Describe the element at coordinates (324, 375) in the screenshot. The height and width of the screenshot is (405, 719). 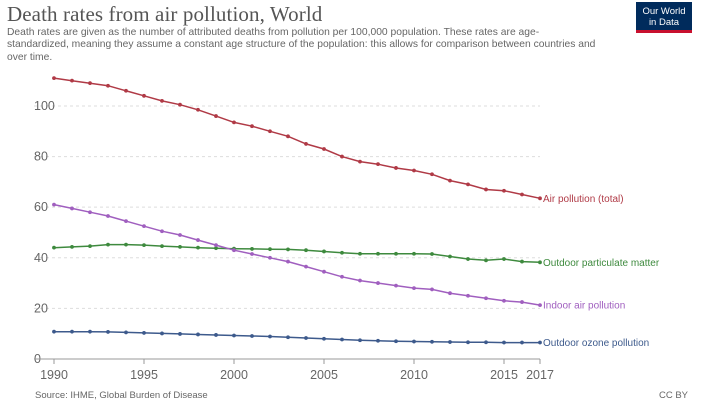
I see `x-tick-label: 2005` at that location.